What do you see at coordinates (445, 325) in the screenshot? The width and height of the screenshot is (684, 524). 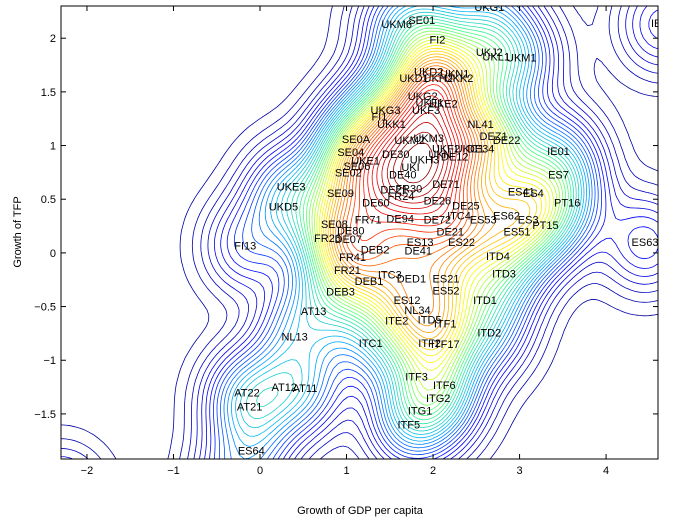 I see `point-label: ITF1` at bounding box center [445, 325].